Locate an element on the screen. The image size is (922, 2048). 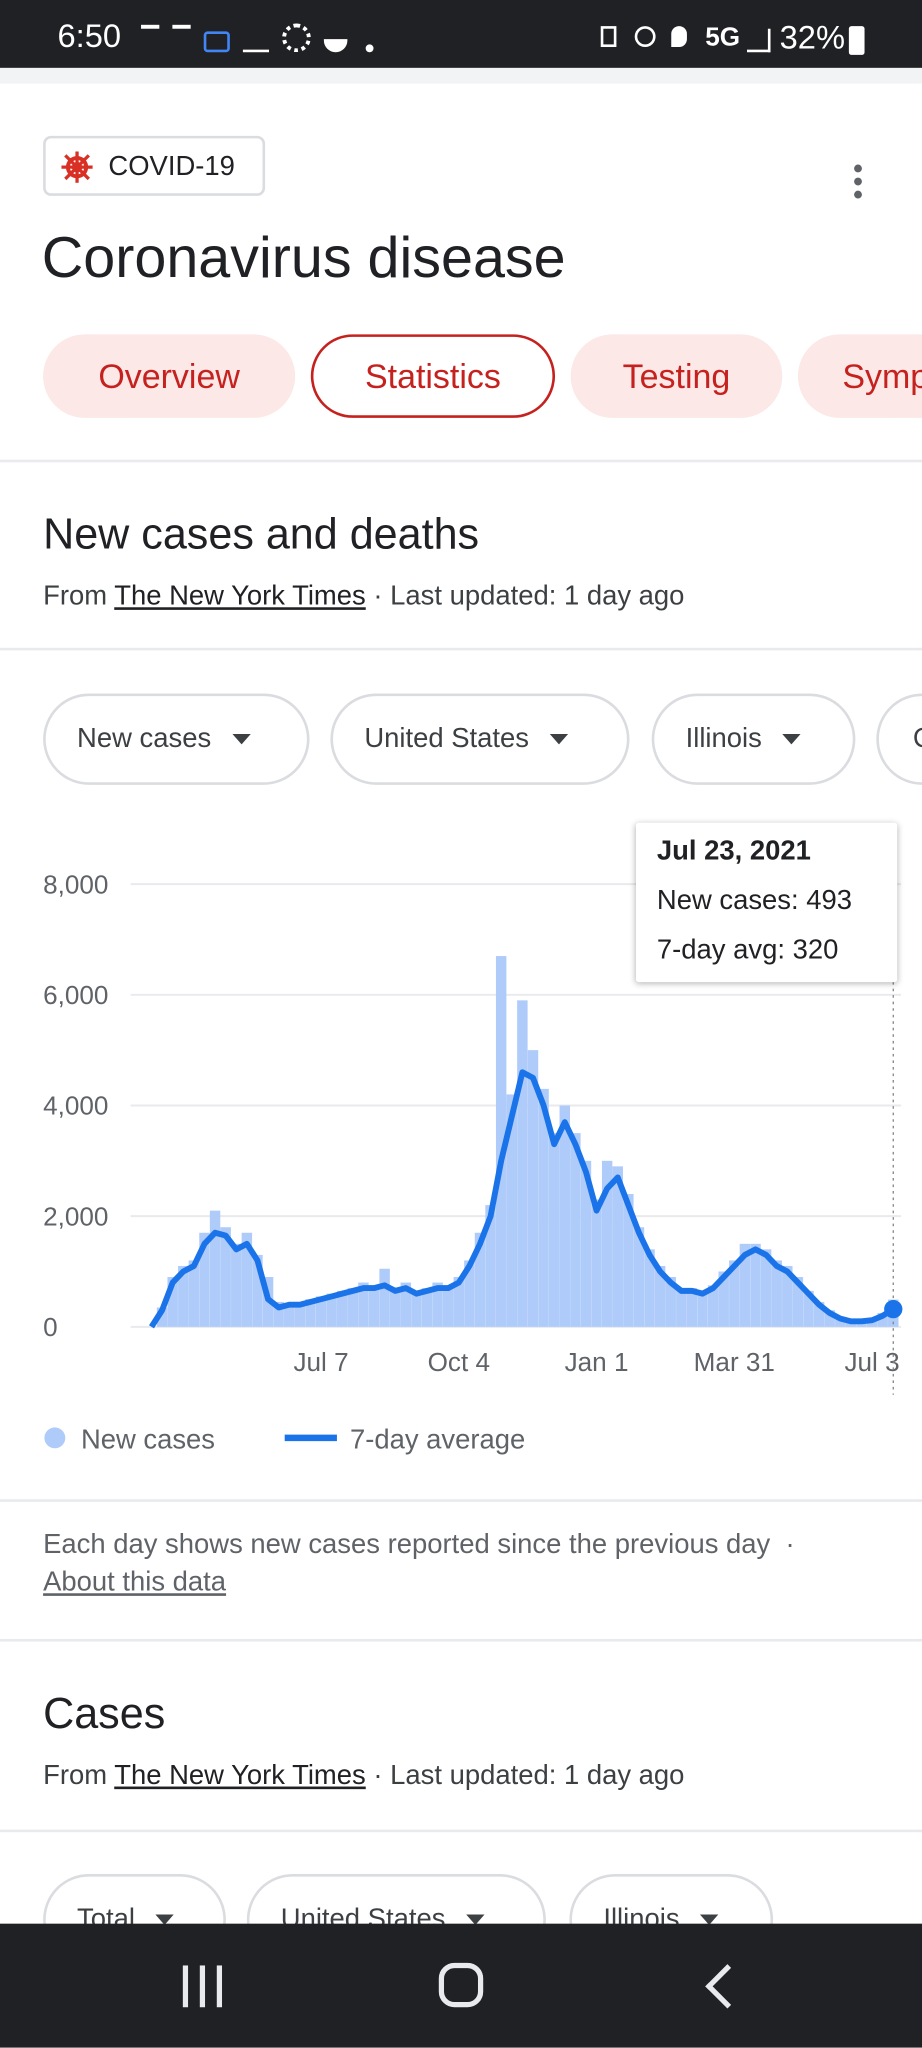
topic-chip: COVID-19 is located at coordinates (154, 165).